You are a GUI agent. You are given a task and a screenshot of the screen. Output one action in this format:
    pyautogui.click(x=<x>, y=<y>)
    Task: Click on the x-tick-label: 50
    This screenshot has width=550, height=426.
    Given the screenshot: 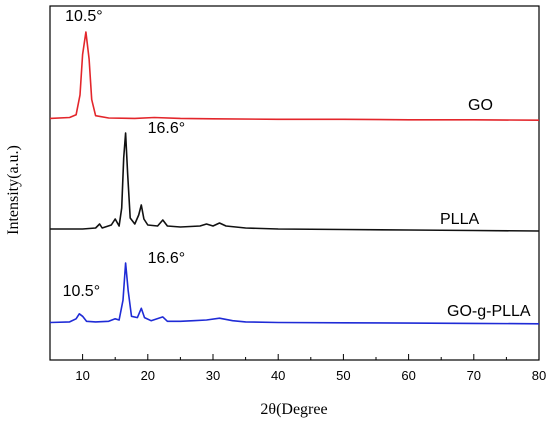 What is the action you would take?
    pyautogui.click(x=343, y=375)
    